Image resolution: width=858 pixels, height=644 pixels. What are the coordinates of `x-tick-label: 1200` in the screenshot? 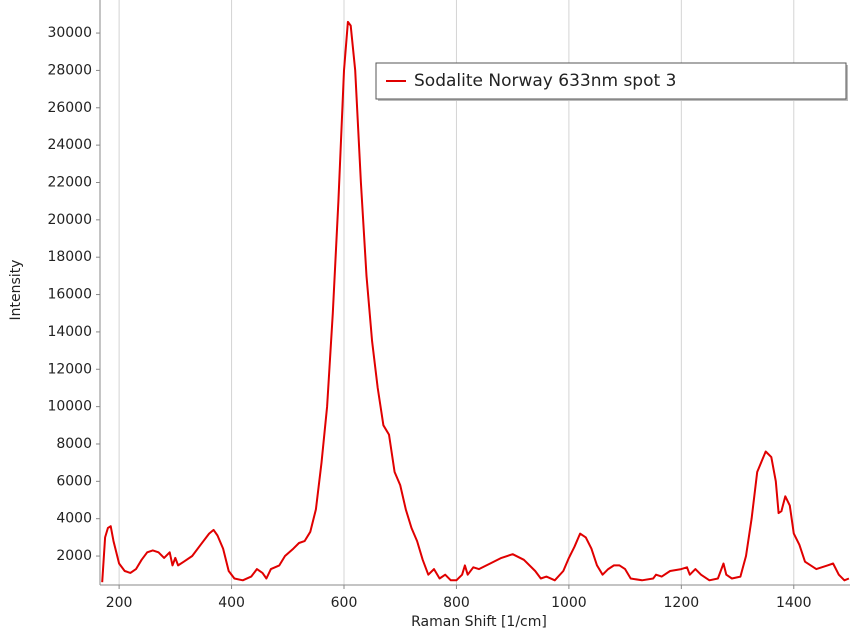 It's located at (682, 603).